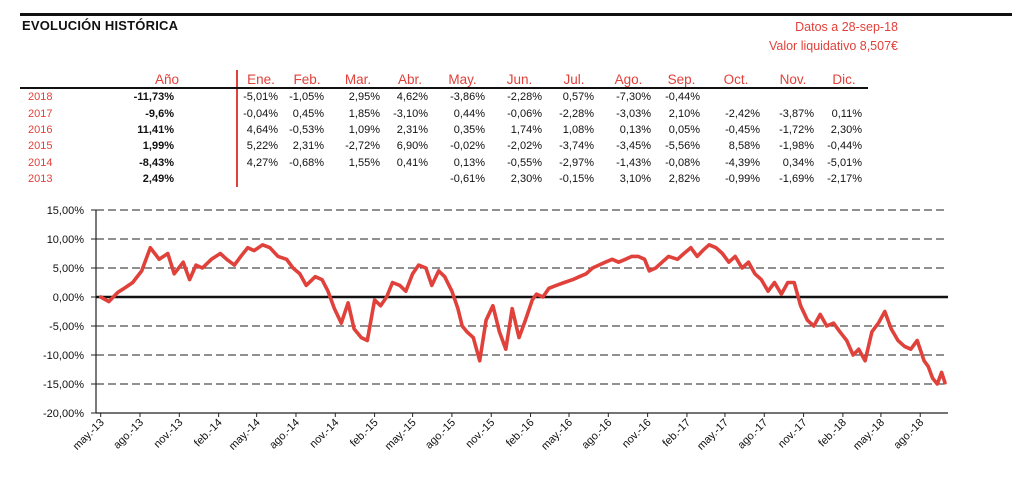  Describe the element at coordinates (796, 179) in the screenshot. I see `month-return-cell: -1,69%` at that location.